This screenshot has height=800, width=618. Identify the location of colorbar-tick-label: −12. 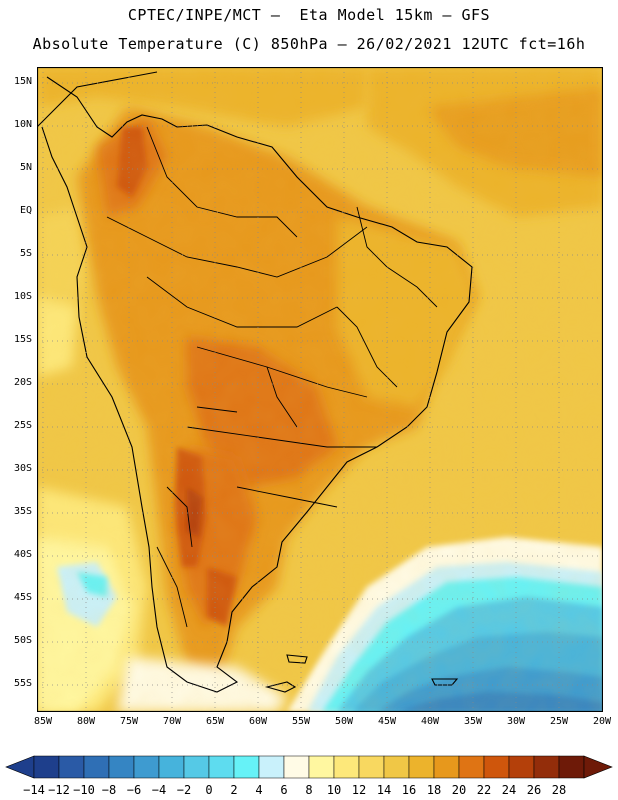
(59, 790).